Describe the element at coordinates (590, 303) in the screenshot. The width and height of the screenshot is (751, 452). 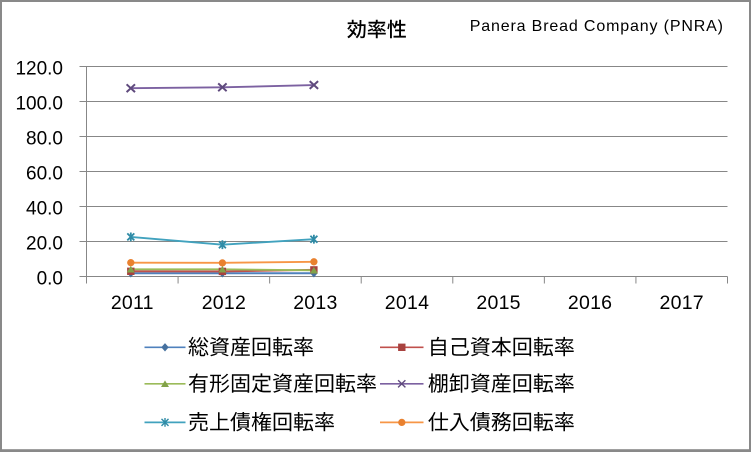
I see `svg-text: 2016` at that location.